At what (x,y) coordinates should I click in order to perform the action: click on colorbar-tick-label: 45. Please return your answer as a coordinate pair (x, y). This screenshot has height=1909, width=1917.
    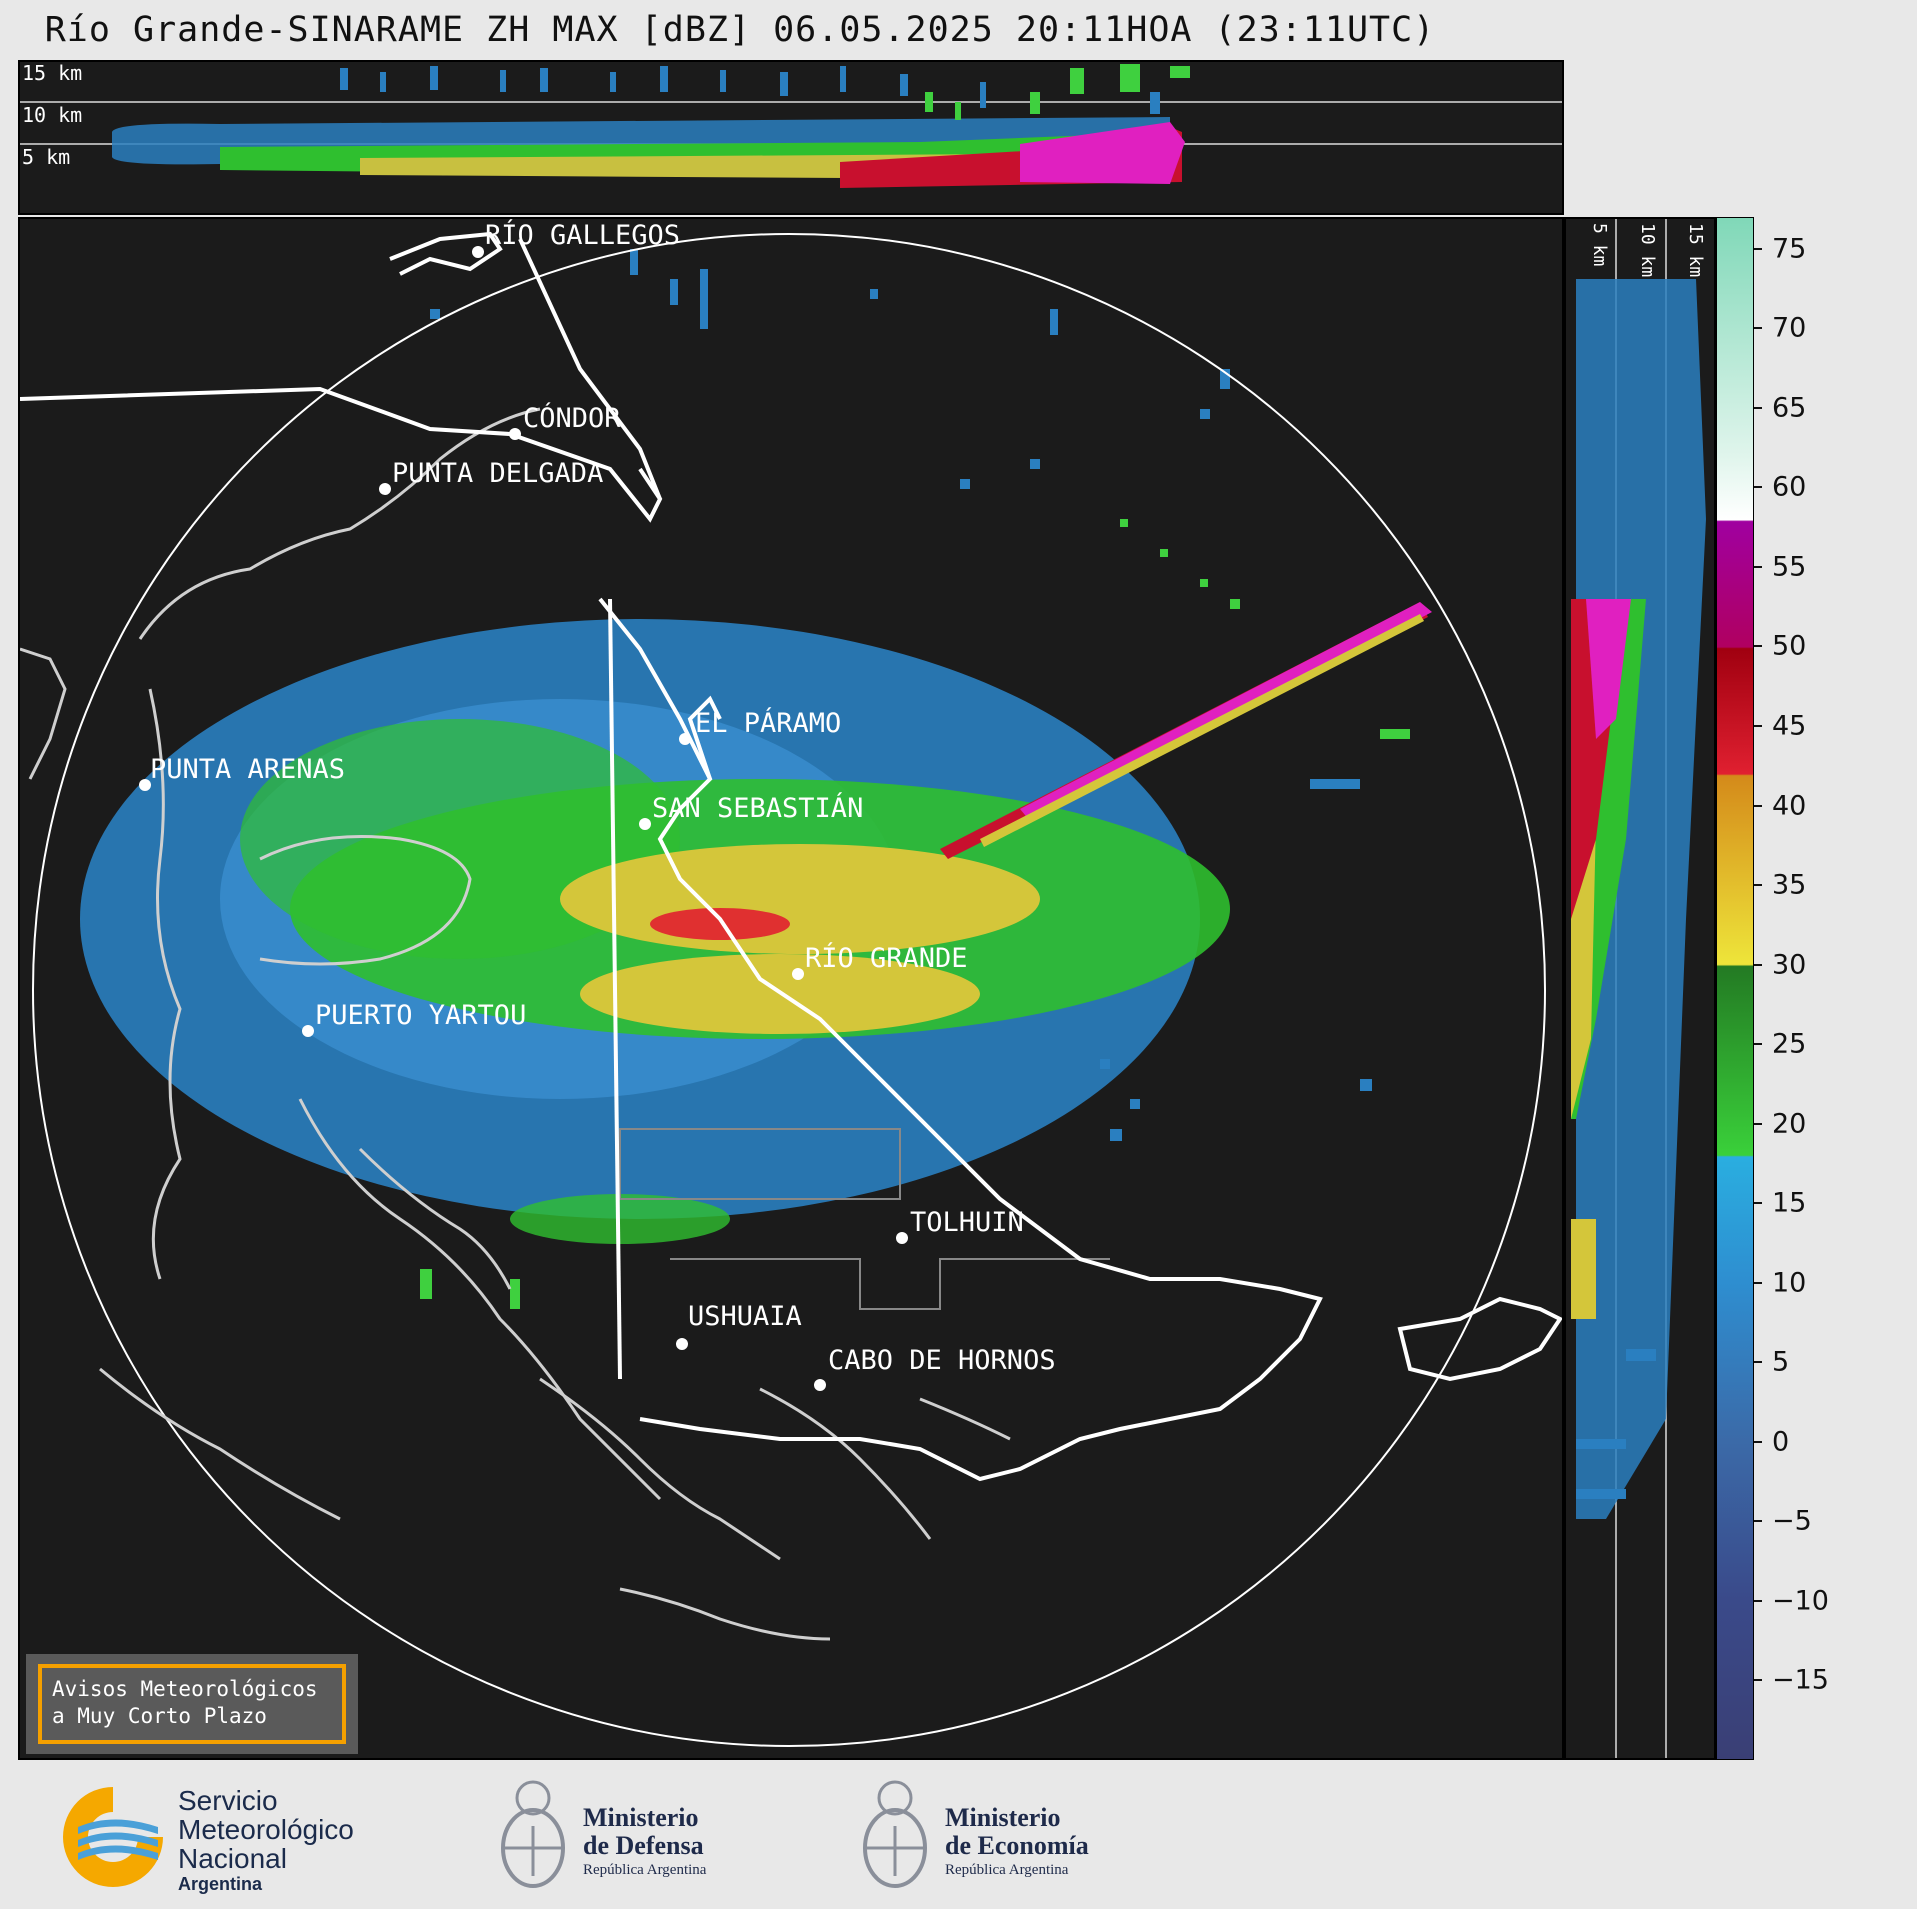
    Looking at the image, I should click on (1789, 726).